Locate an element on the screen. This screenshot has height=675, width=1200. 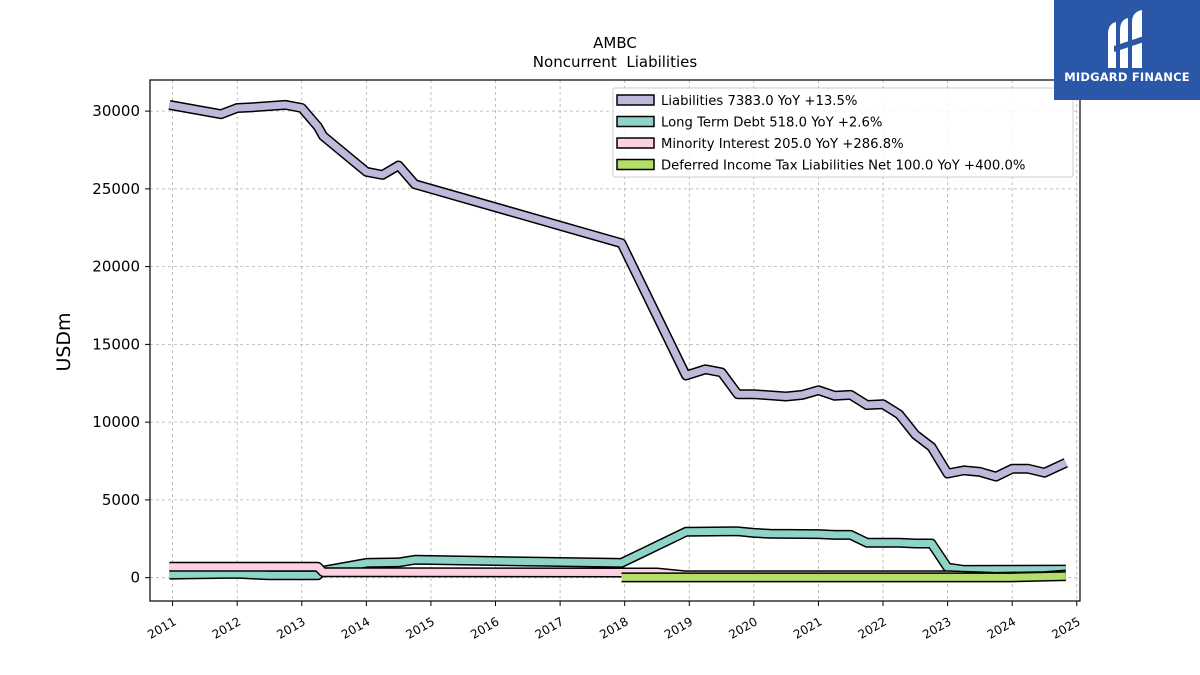
x-tick-label: 2018 is located at coordinates (613, 627).